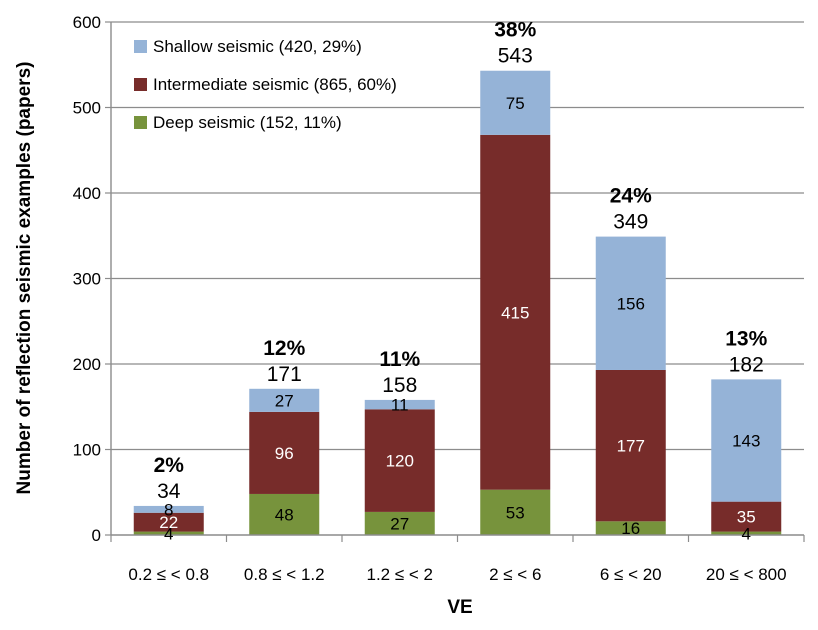 The image size is (818, 630). Describe the element at coordinates (746, 574) in the screenshot. I see `x-tick-label: 20 ≤ < 800` at that location.